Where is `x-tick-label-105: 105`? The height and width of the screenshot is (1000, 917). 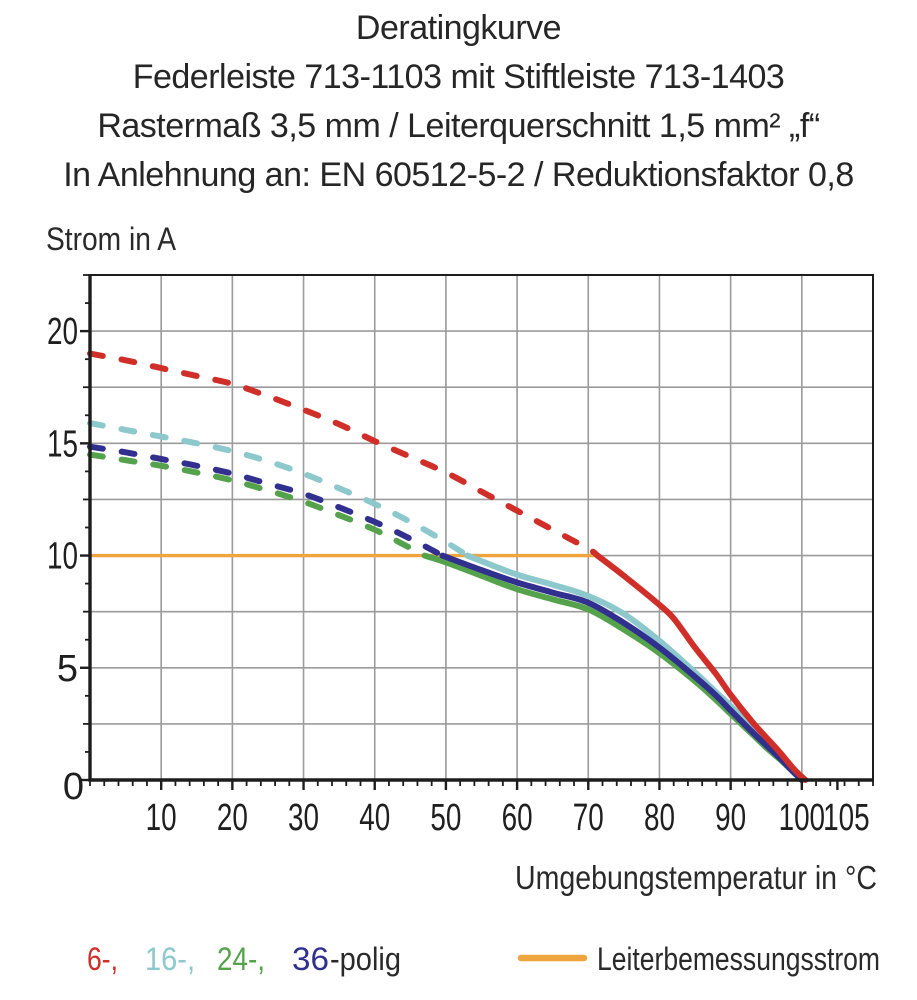 x-tick-label-105: 105 is located at coordinates (846, 818).